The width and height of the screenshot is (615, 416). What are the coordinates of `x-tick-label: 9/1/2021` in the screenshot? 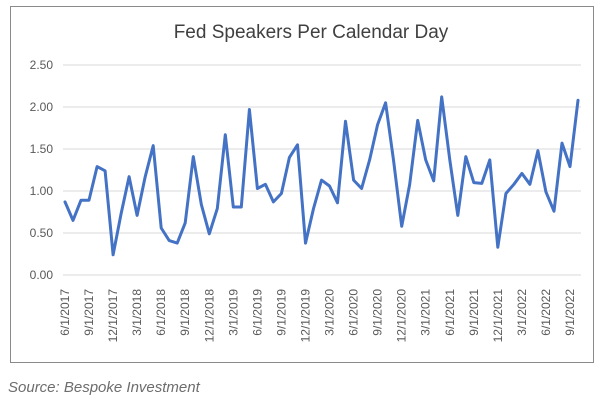 It's located at (474, 312).